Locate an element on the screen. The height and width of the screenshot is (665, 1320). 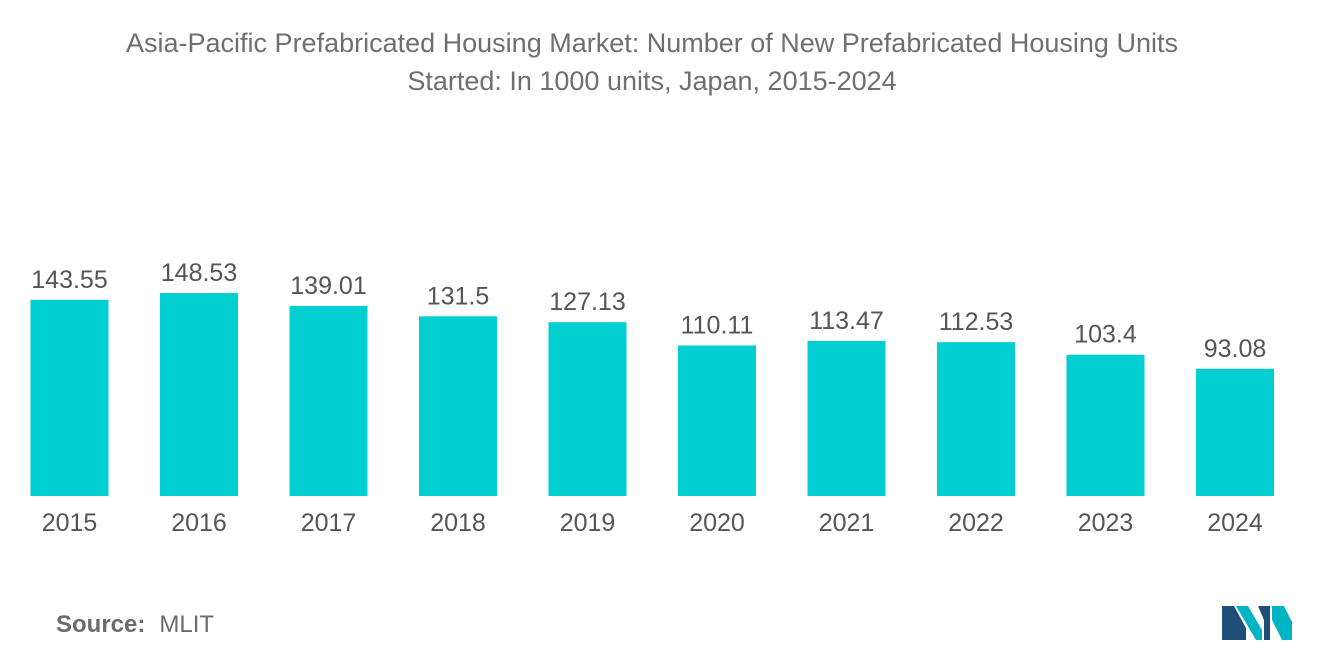
data-label-2017: 139.01 is located at coordinates (328, 286).